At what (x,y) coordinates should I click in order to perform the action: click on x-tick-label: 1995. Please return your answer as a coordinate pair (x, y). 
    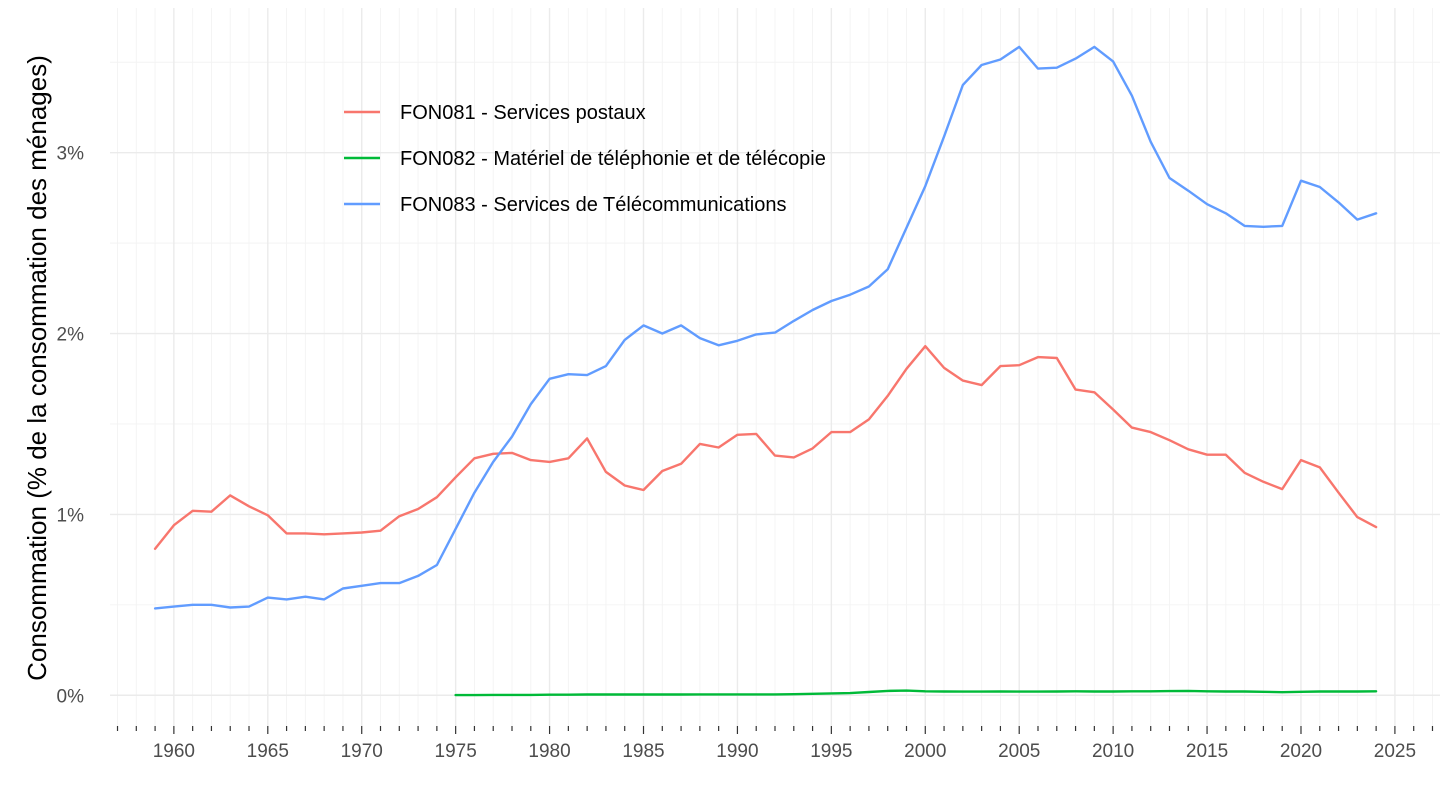
    Looking at the image, I should click on (831, 751).